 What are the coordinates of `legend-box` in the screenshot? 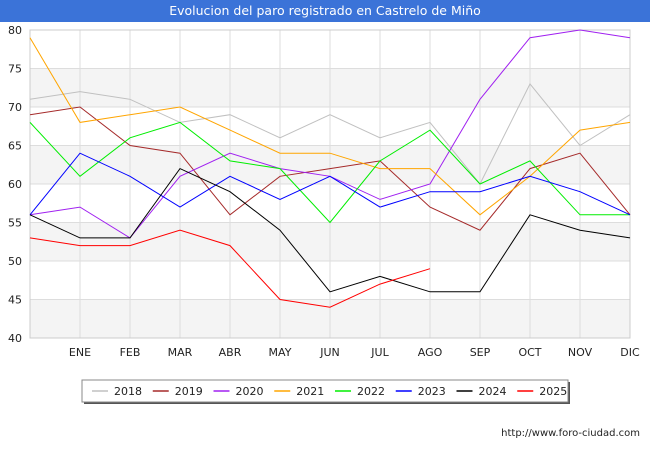 It's located at (325, 391).